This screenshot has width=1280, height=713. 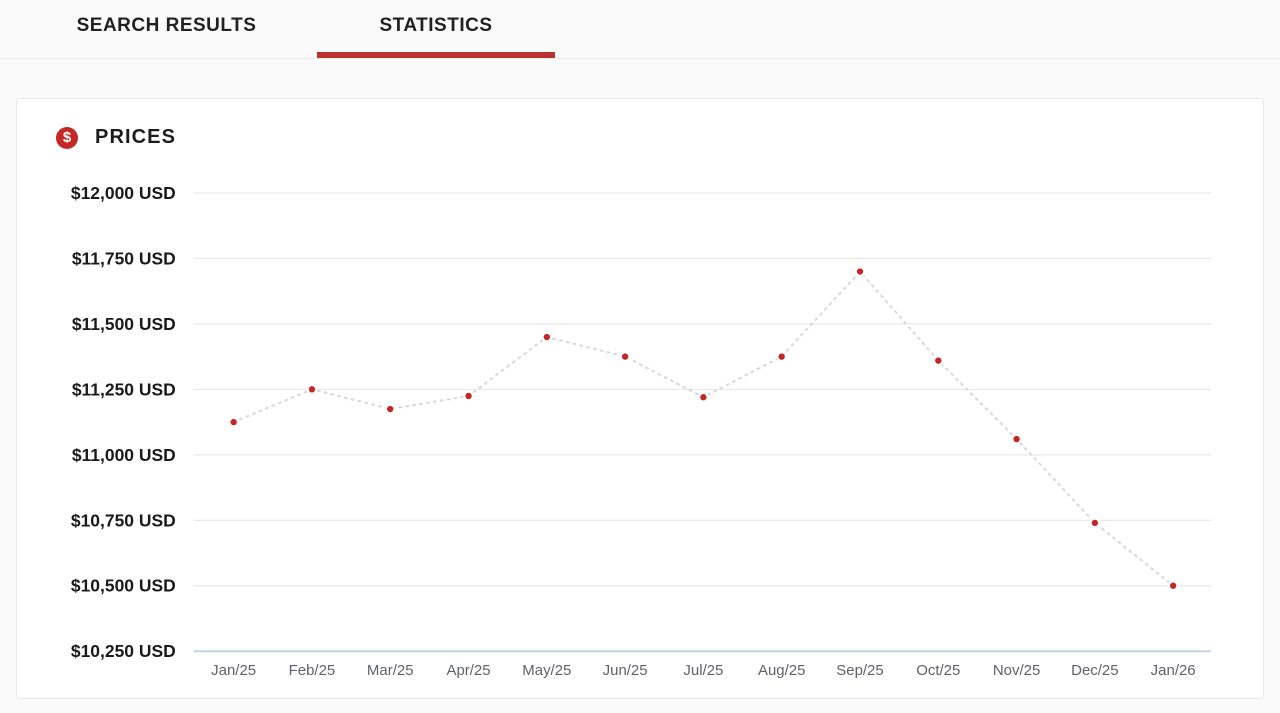 I want to click on tab-statistics: STATISTICS, so click(x=436, y=29).